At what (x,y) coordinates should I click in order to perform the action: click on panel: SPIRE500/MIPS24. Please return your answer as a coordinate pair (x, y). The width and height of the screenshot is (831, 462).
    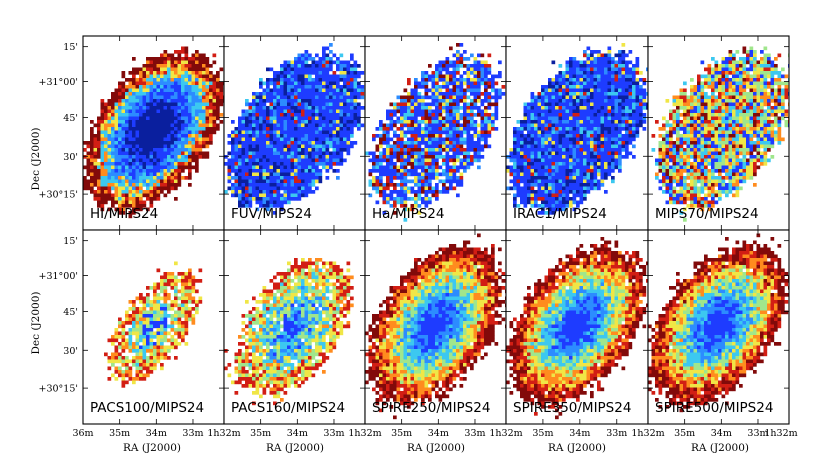
    Looking at the image, I should click on (718, 327).